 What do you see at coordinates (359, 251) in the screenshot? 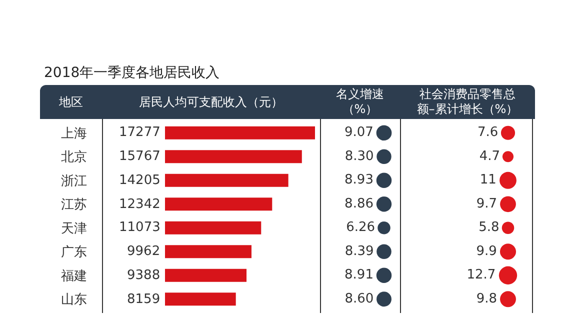
I see `data-label: 8.39` at bounding box center [359, 251].